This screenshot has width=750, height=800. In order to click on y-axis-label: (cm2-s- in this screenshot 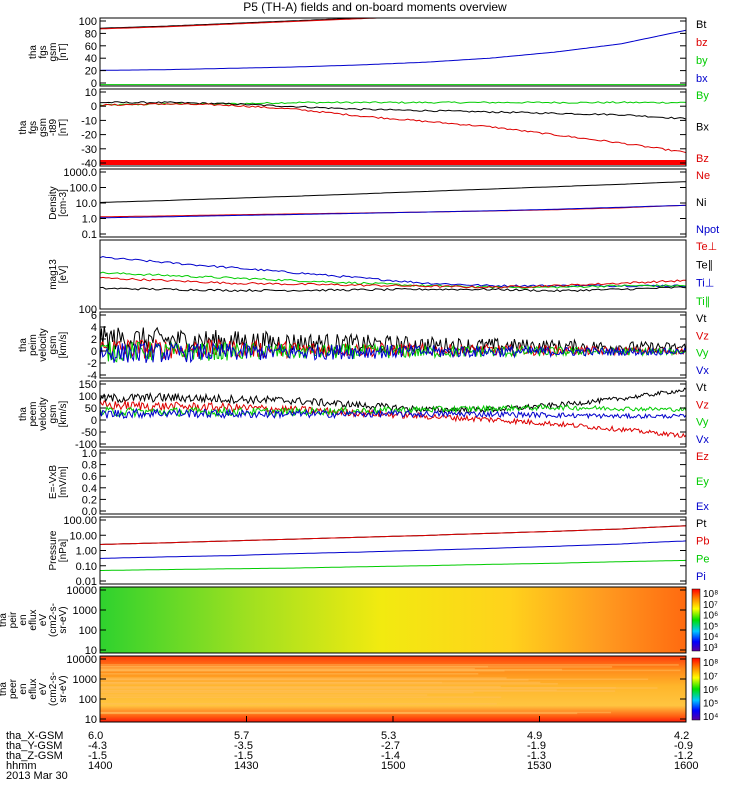, I will do `click(53, 689)`.